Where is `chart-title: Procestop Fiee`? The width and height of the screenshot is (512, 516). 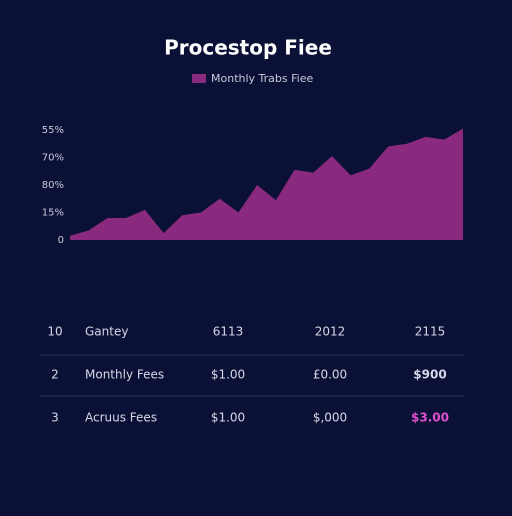 chart-title: Procestop Fiee is located at coordinates (248, 48).